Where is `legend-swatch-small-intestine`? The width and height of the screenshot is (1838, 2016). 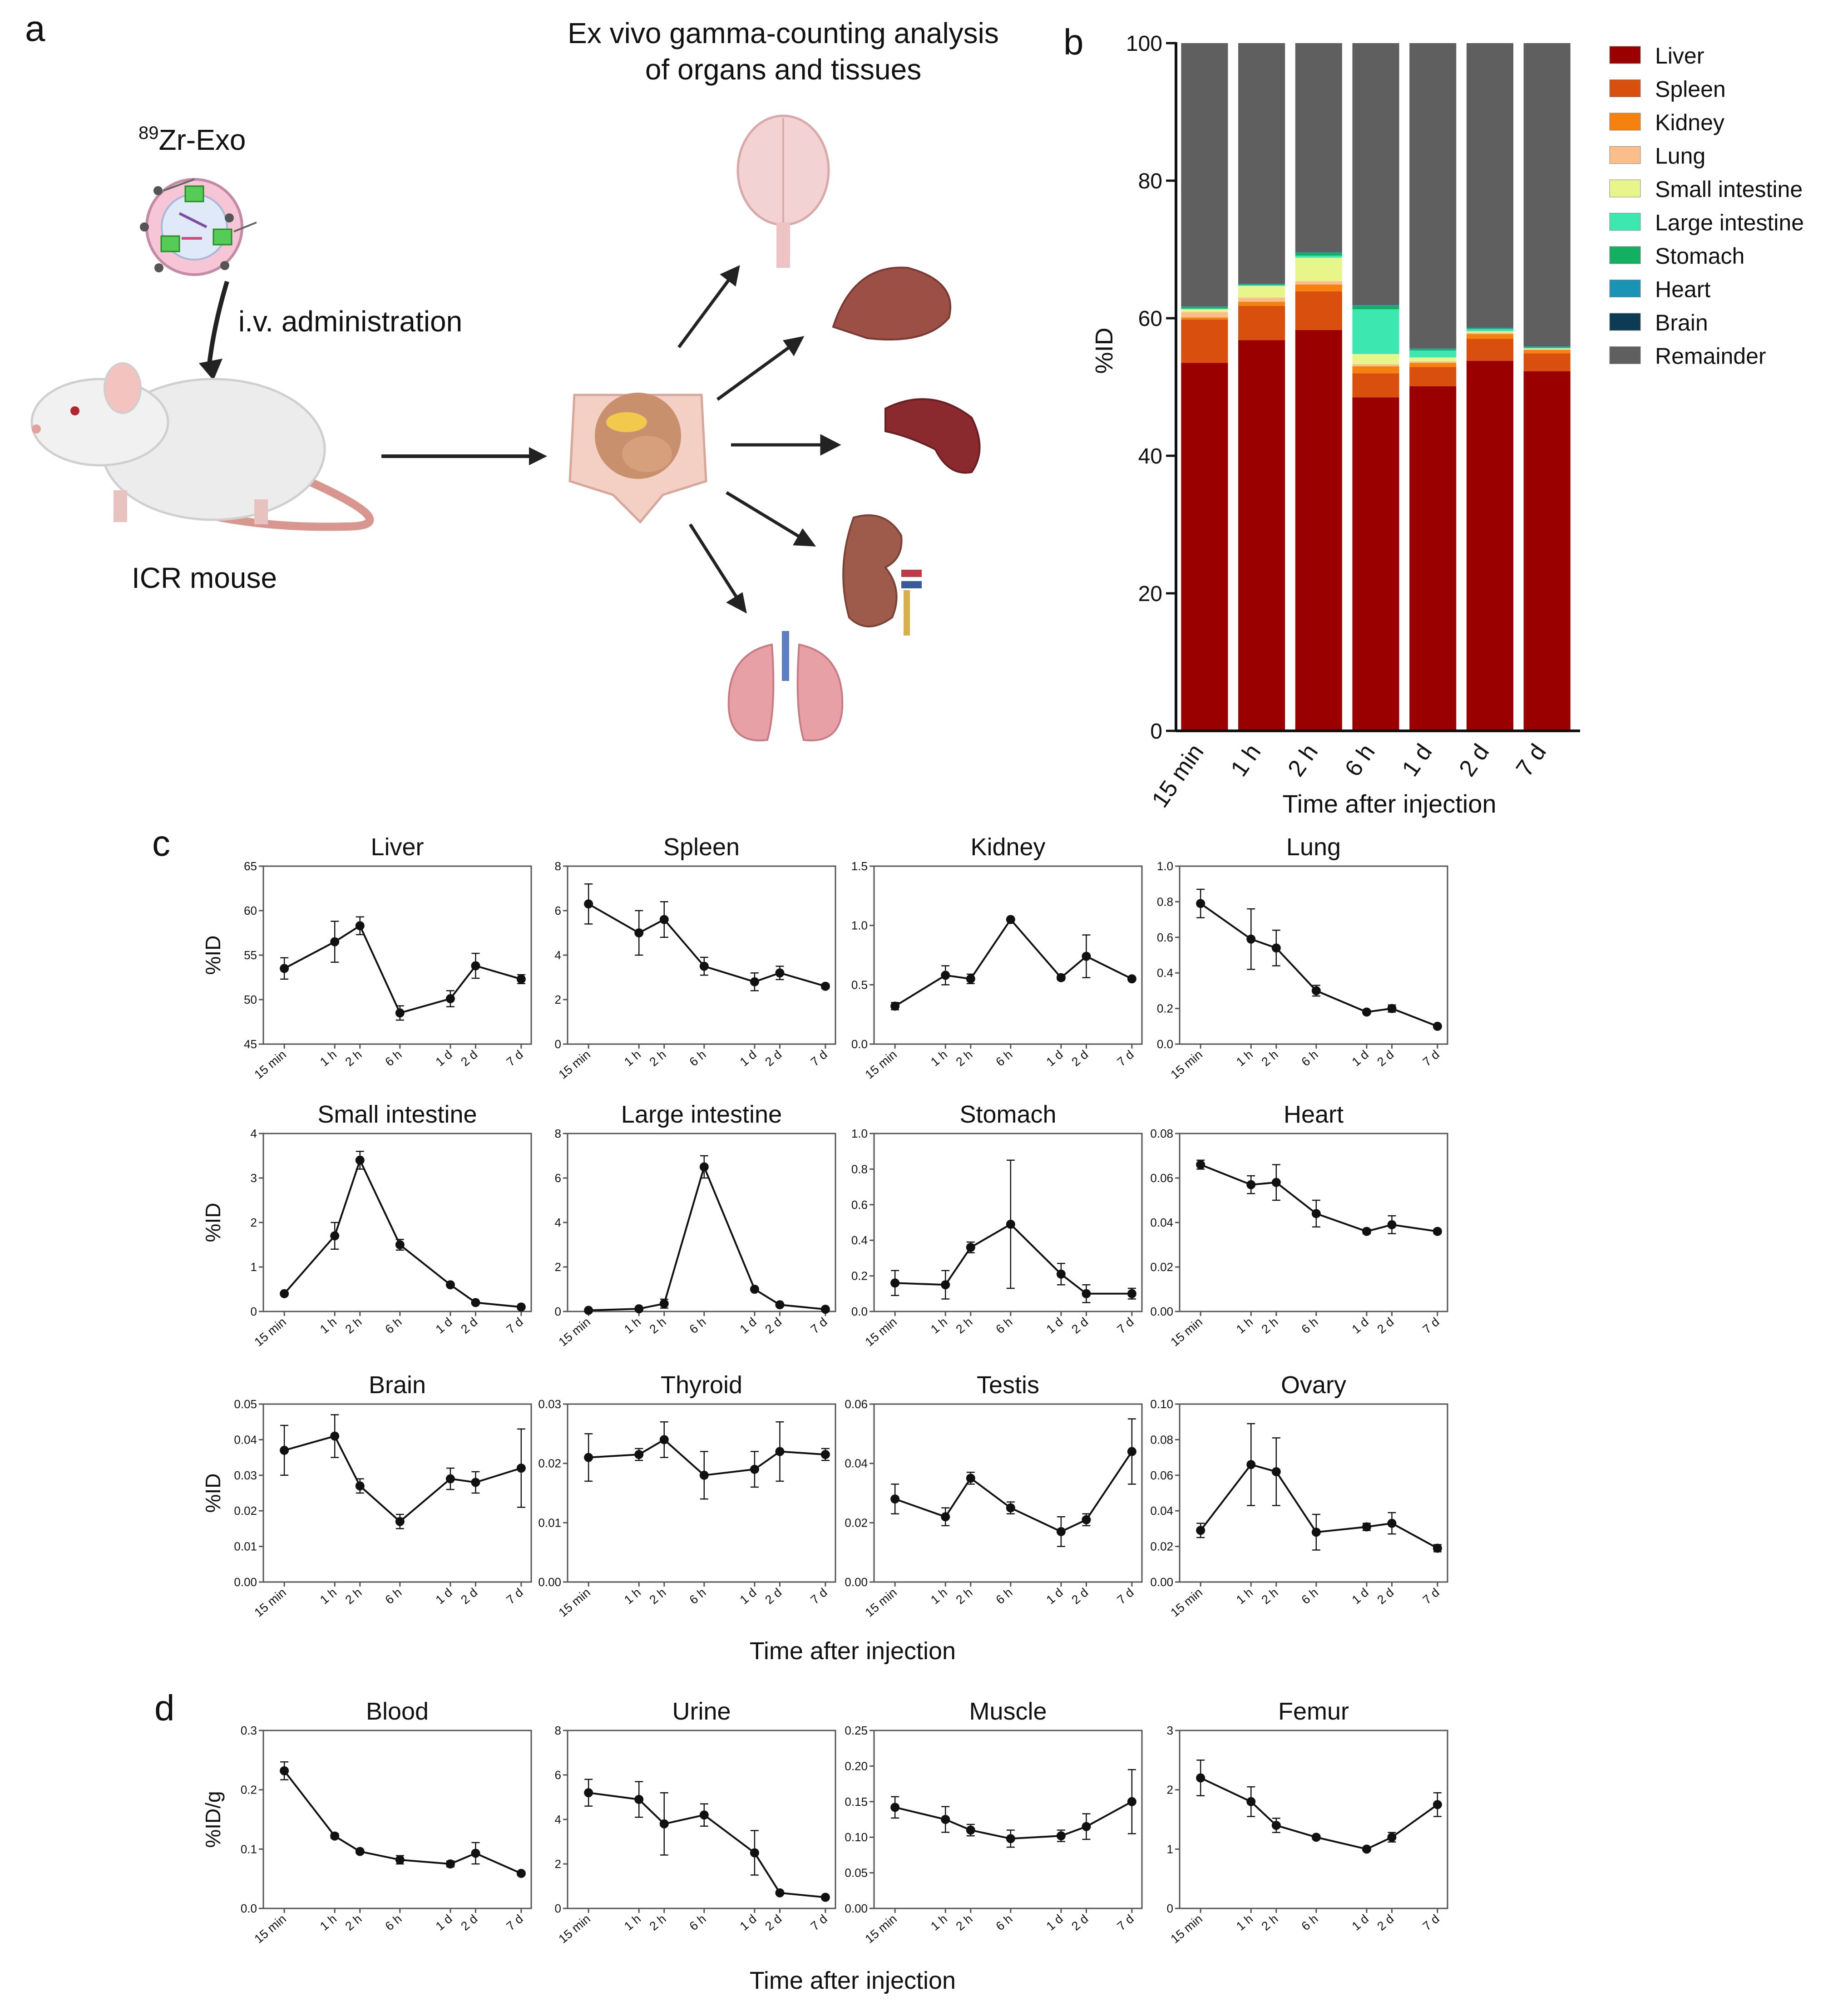
legend-swatch-small-intestine is located at coordinates (1625, 188).